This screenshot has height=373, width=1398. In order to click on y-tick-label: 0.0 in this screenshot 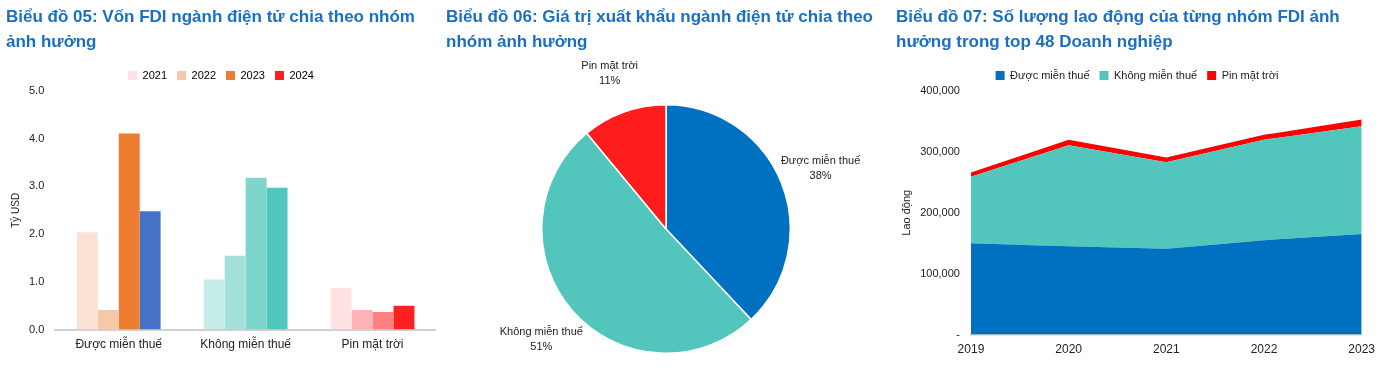, I will do `click(36, 328)`.